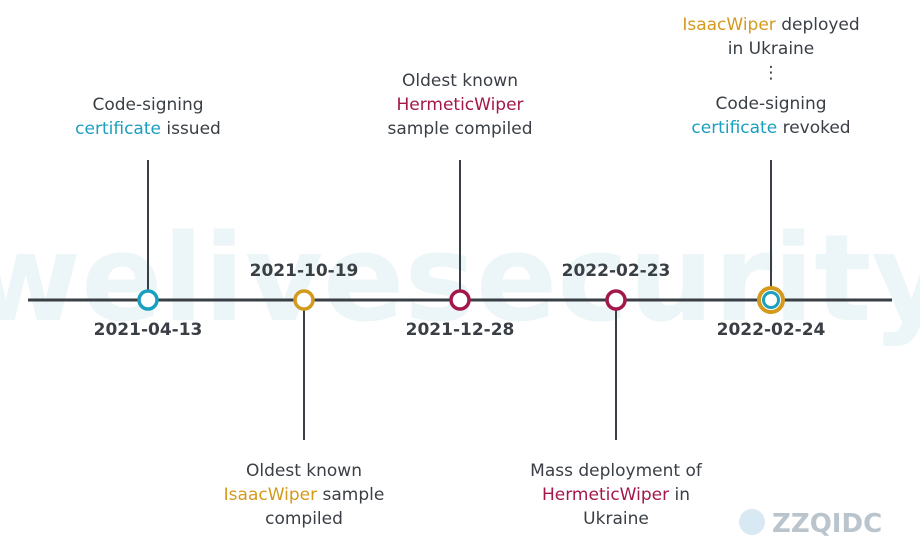 This screenshot has height=545, width=920. Describe the element at coordinates (817, 128) in the screenshot. I see `text: revoked` at that location.